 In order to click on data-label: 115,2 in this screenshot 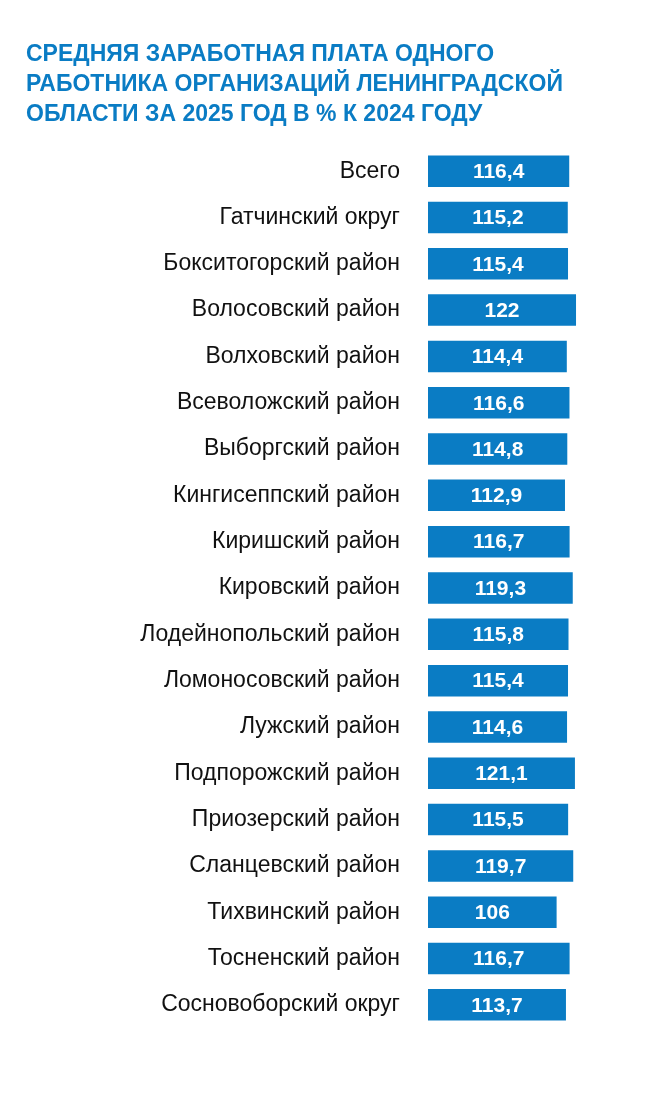, I will do `click(498, 217)`.